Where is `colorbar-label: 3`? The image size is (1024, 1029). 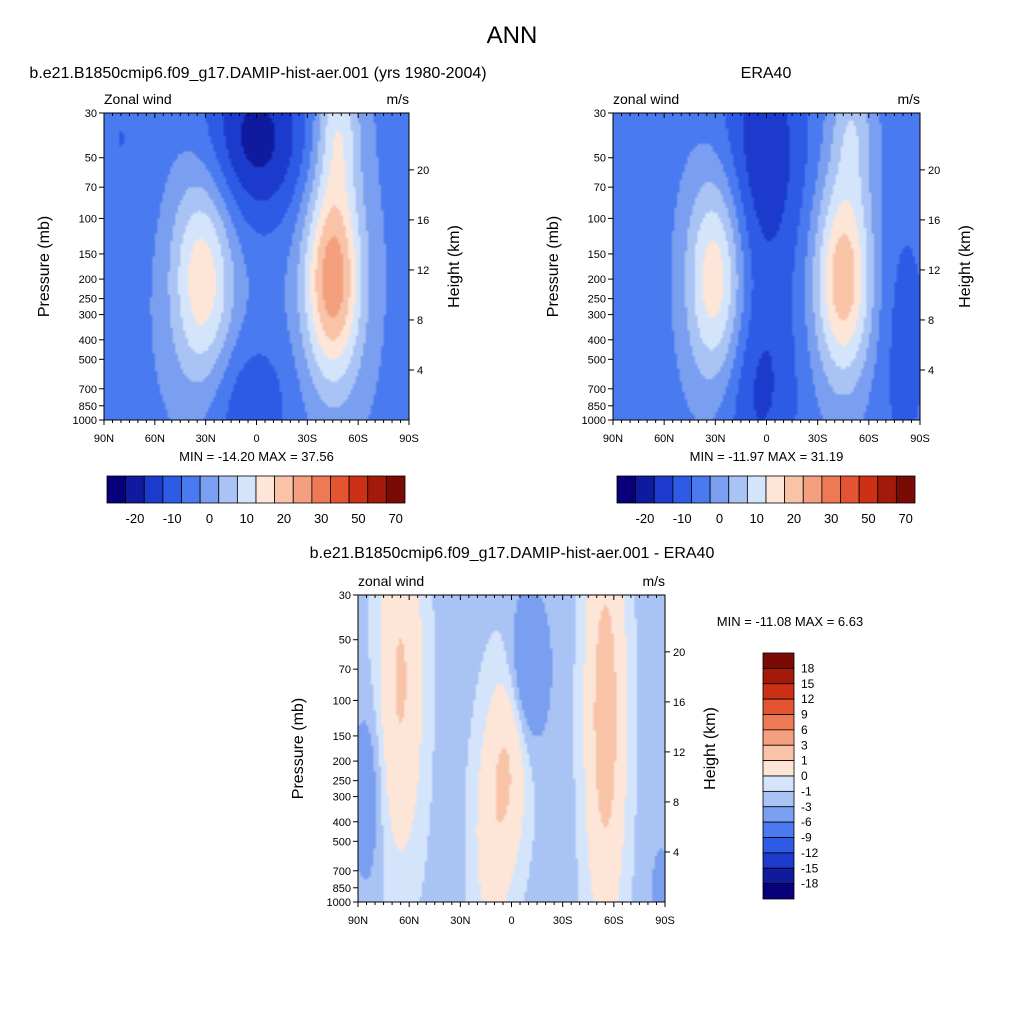 colorbar-label: 3 is located at coordinates (804, 745).